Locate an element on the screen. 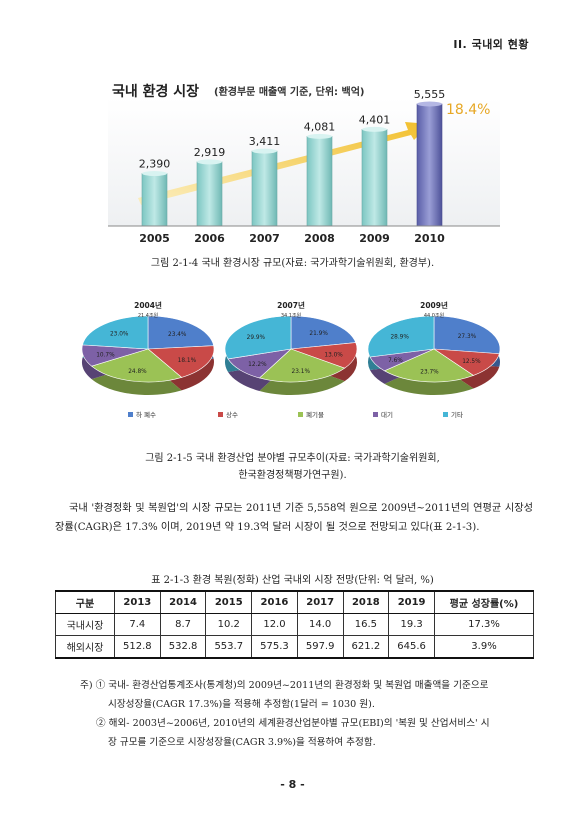 The width and height of the screenshot is (585, 830). table-cell: 8.7 is located at coordinates (183, 624).